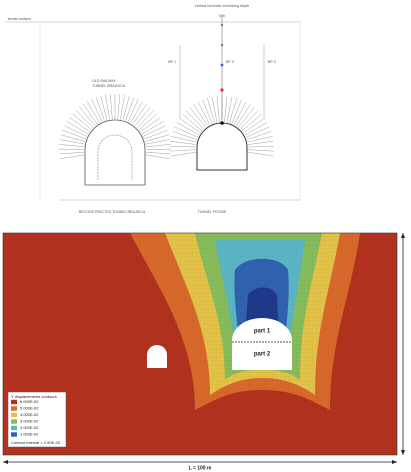 This screenshot has height=472, width=411. Describe the element at coordinates (222, 6) in the screenshot. I see `monitoring-label: vertical borehole monitoring depth` at that location.